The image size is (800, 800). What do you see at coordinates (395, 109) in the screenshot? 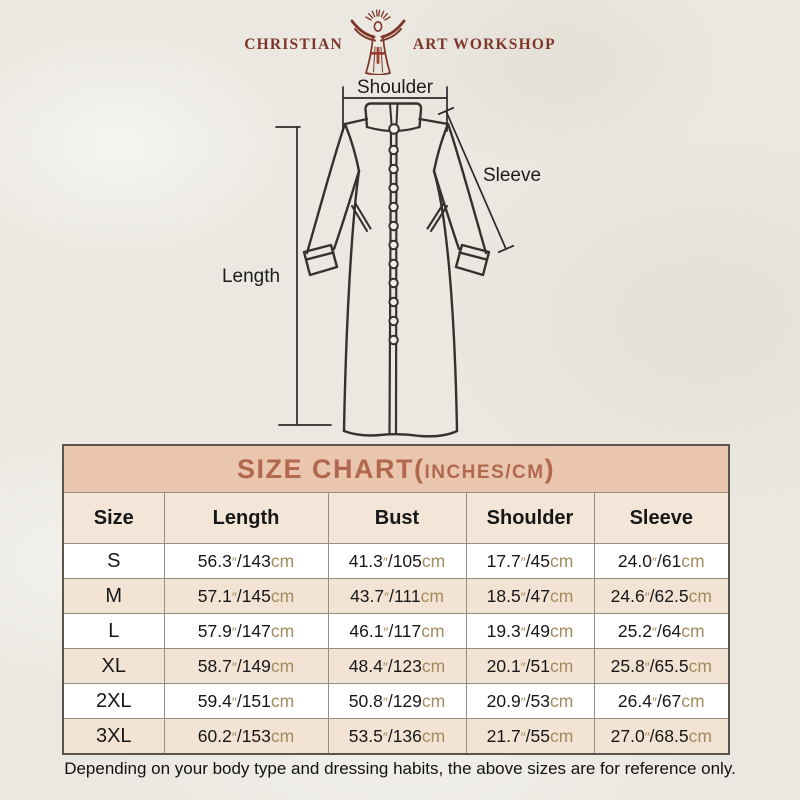
I see `shoulder-measure-line` at bounding box center [395, 109].